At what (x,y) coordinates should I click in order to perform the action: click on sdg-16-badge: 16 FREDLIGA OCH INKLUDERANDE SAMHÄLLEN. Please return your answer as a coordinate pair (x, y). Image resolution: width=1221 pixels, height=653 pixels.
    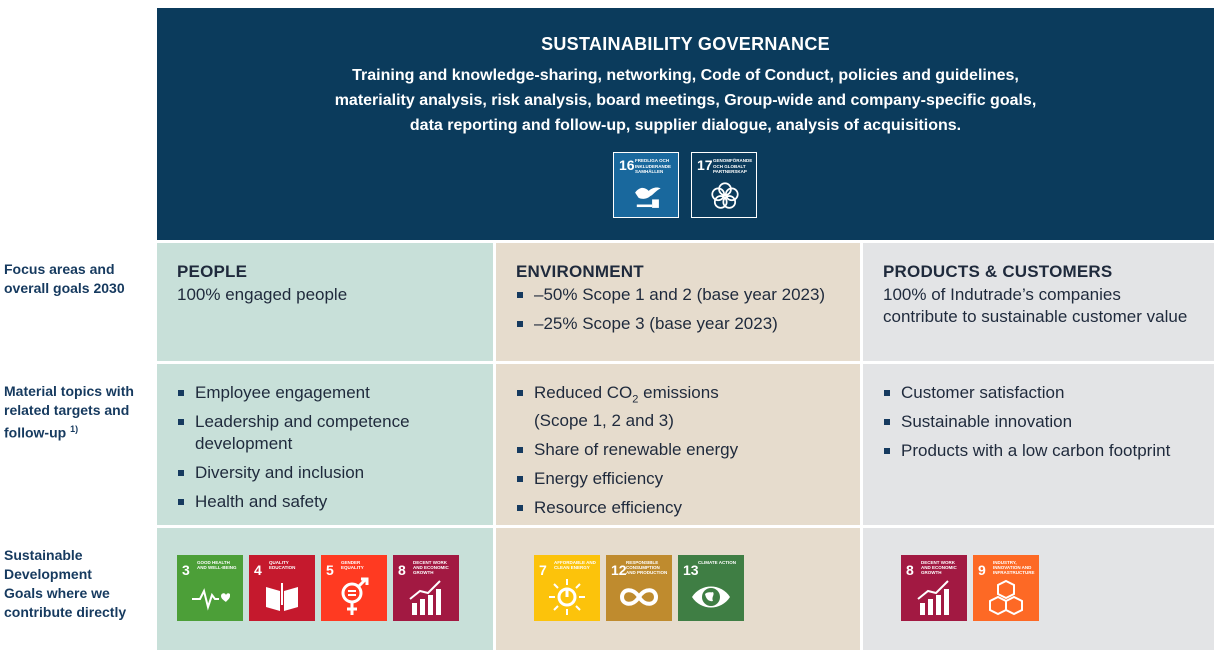
    Looking at the image, I should click on (646, 185).